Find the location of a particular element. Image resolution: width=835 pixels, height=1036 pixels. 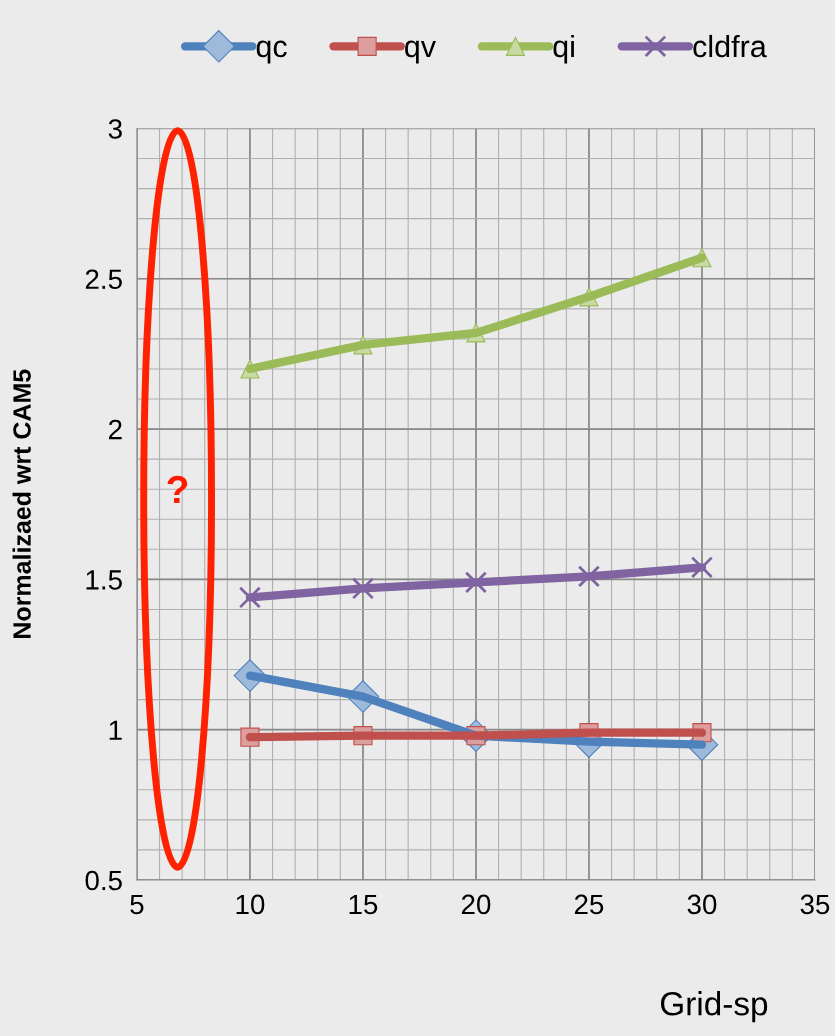

x-tick-label: 5 is located at coordinates (137, 904).